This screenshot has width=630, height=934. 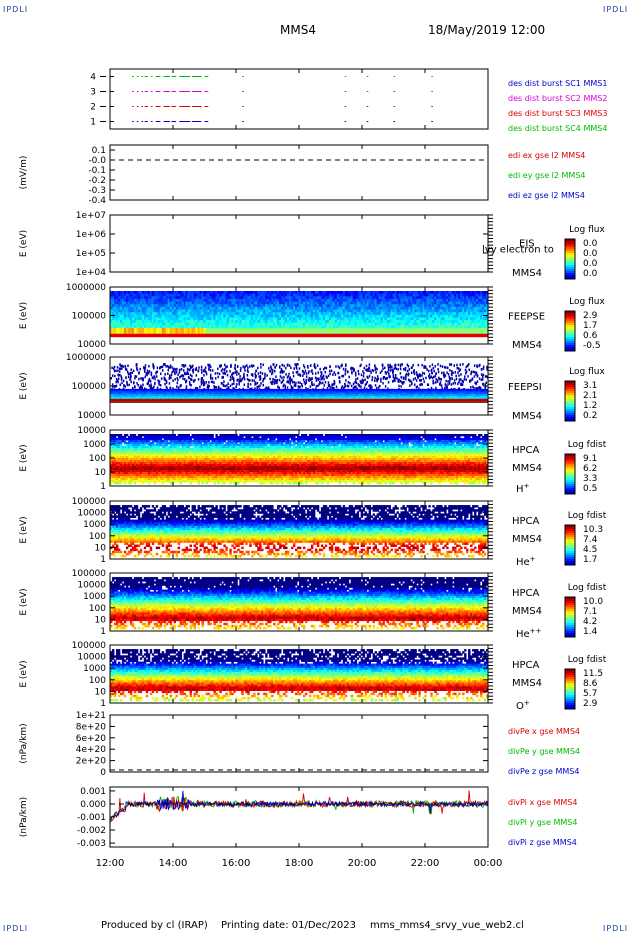 I want to click on ion-species-label: H+, so click(x=523, y=488).